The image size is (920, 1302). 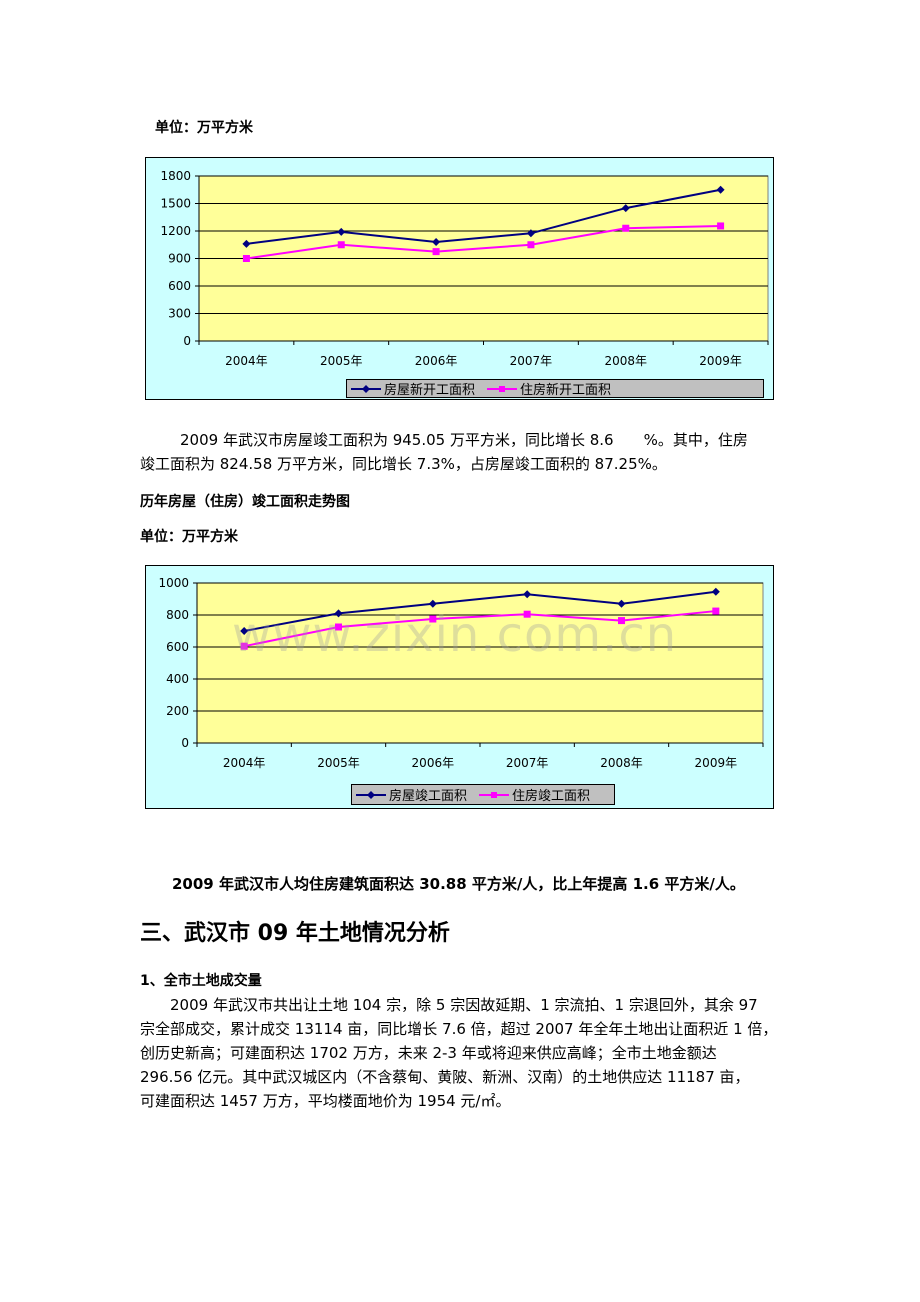 I want to click on chart2-legend-label-2: 住房竣工面积, so click(x=551, y=796).